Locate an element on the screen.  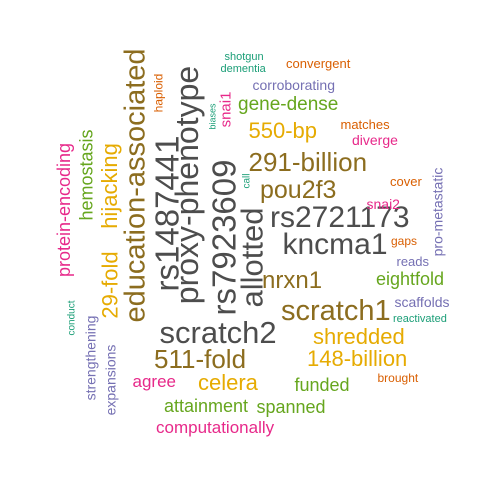
word-protein-encoding: protein-encoding is located at coordinates (64, 210).